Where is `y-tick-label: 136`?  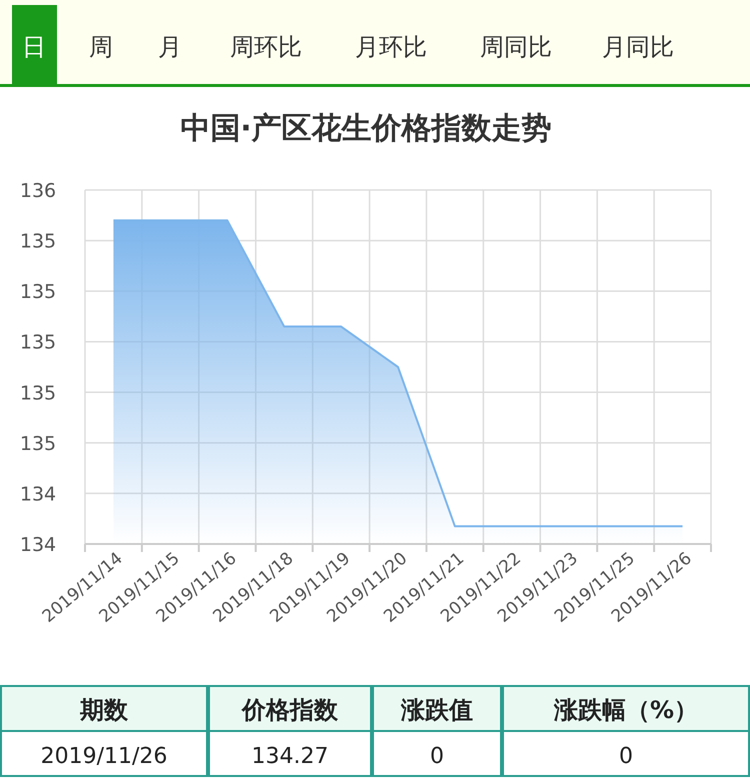
y-tick-label: 136 is located at coordinates (38, 191).